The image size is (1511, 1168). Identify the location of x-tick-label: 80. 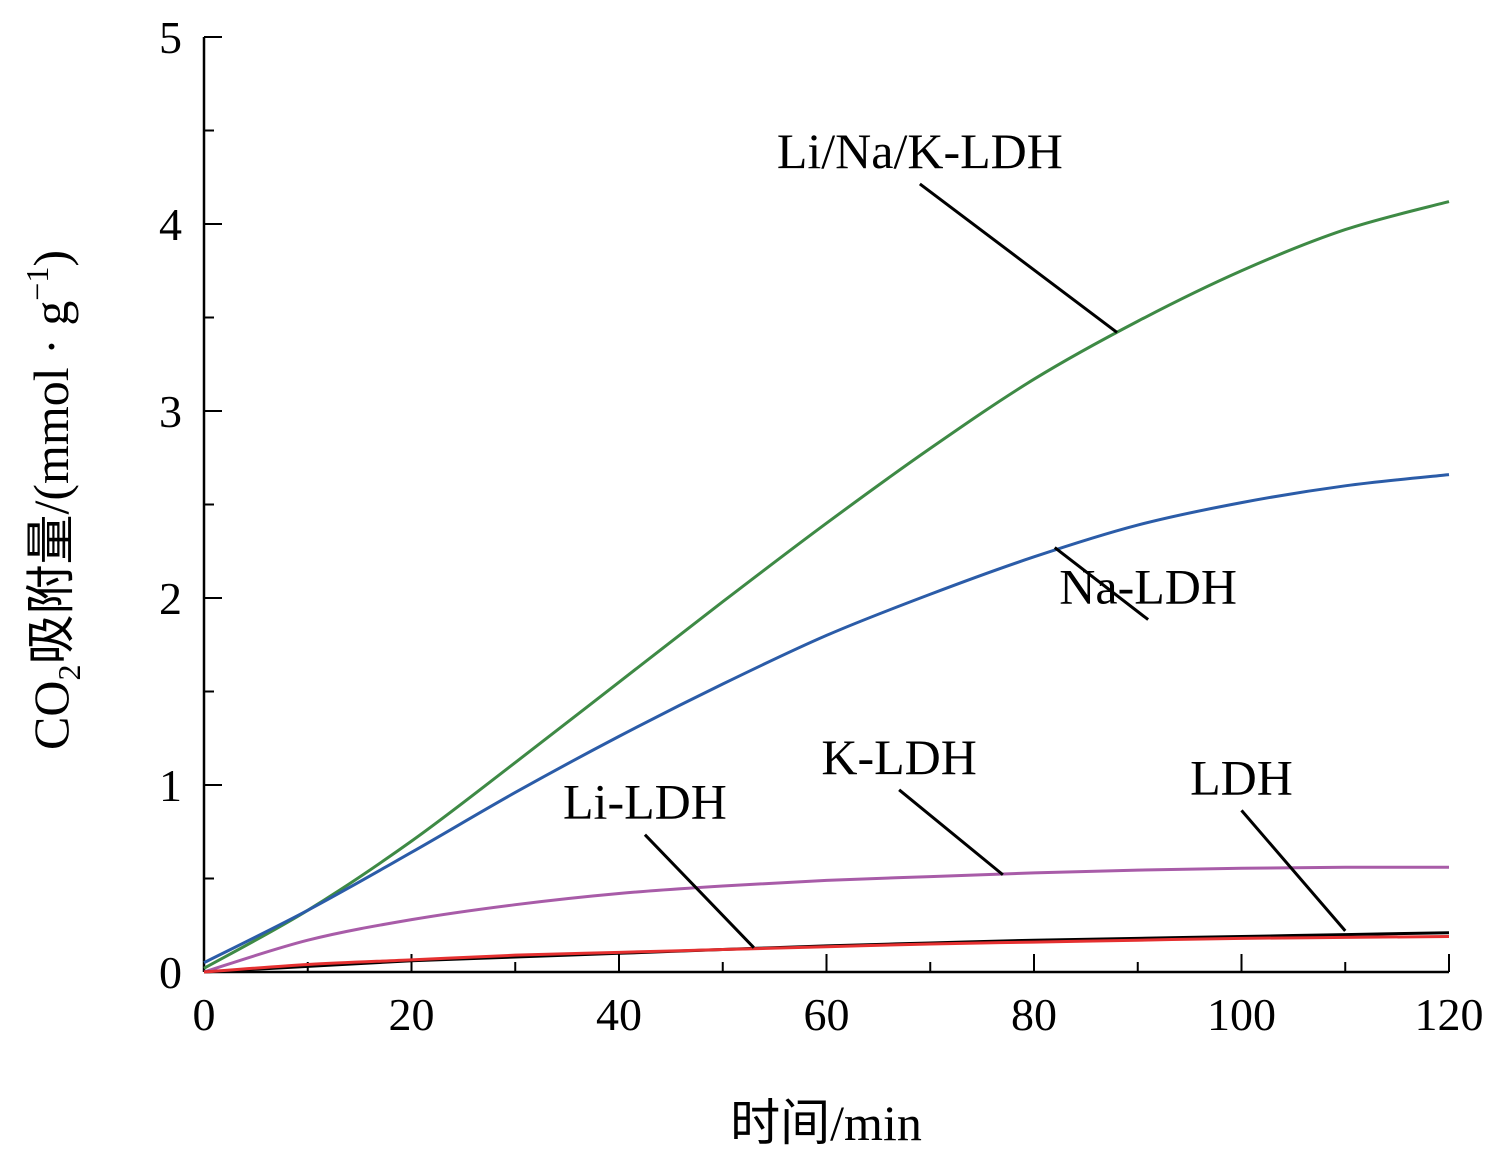
(1034, 1014).